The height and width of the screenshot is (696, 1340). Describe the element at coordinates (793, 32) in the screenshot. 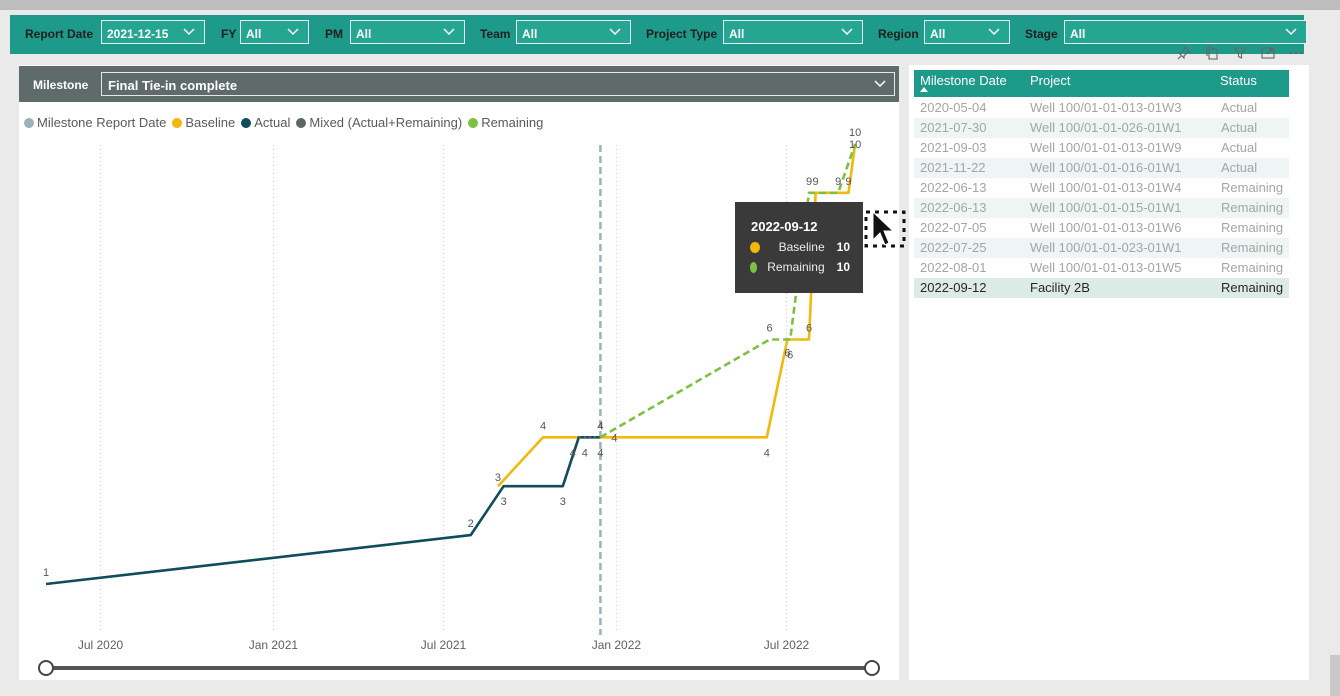

I see `project-type-dropdown: All` at that location.